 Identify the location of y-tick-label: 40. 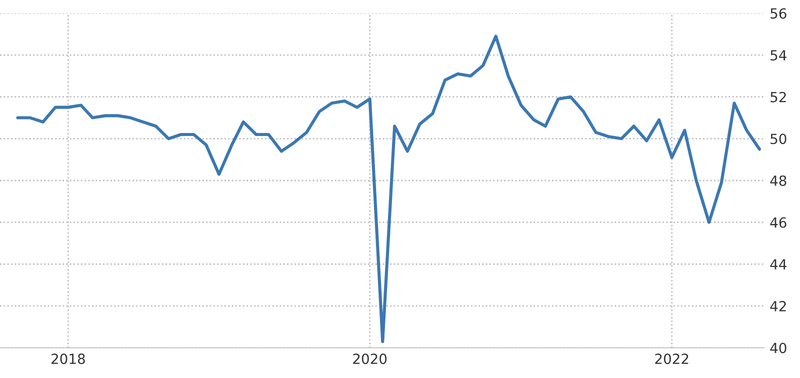
(778, 348).